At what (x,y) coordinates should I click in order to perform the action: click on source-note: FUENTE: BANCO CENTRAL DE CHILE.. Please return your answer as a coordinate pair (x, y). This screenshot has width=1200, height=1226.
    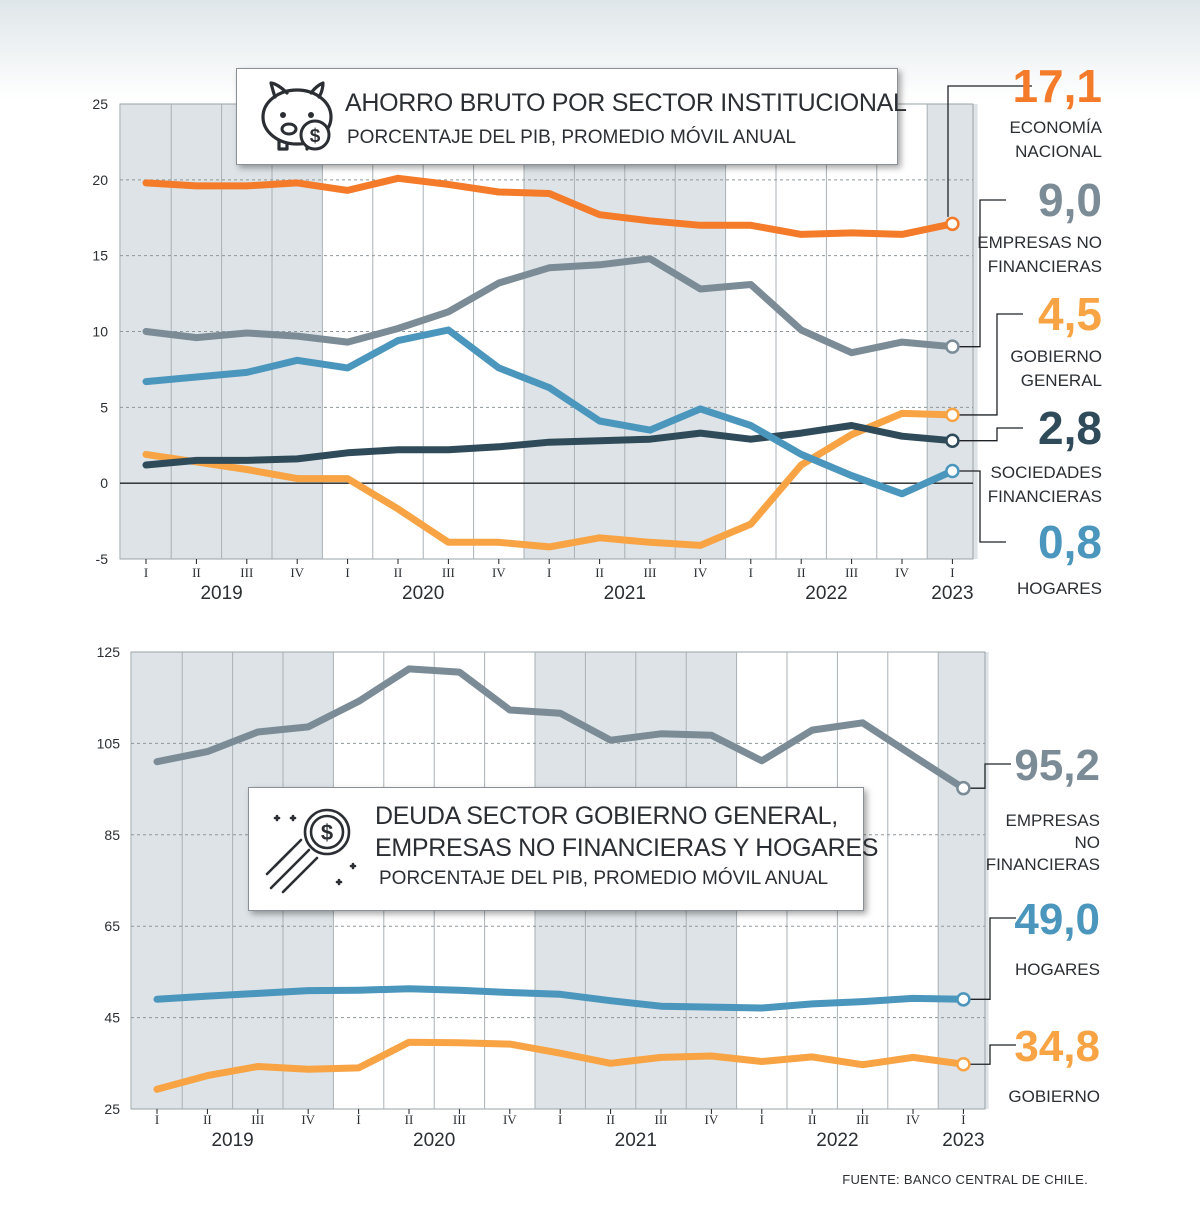
    Looking at the image, I should click on (965, 1179).